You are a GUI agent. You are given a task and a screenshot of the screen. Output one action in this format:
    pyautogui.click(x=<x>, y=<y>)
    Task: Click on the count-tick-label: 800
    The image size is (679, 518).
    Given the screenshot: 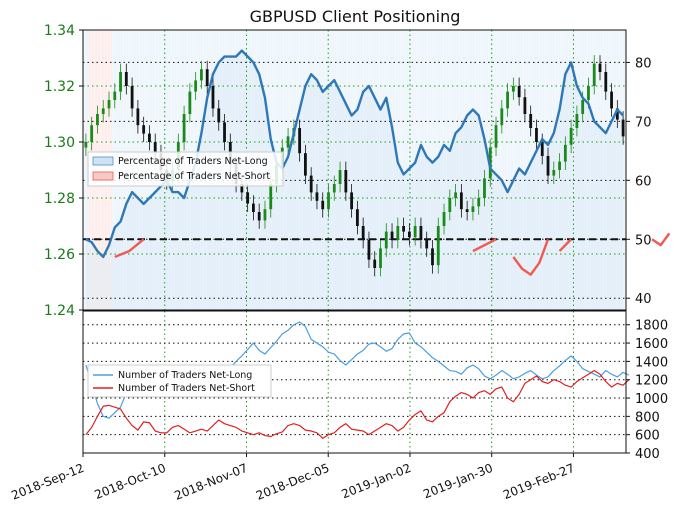 What is the action you would take?
    pyautogui.click(x=647, y=417)
    